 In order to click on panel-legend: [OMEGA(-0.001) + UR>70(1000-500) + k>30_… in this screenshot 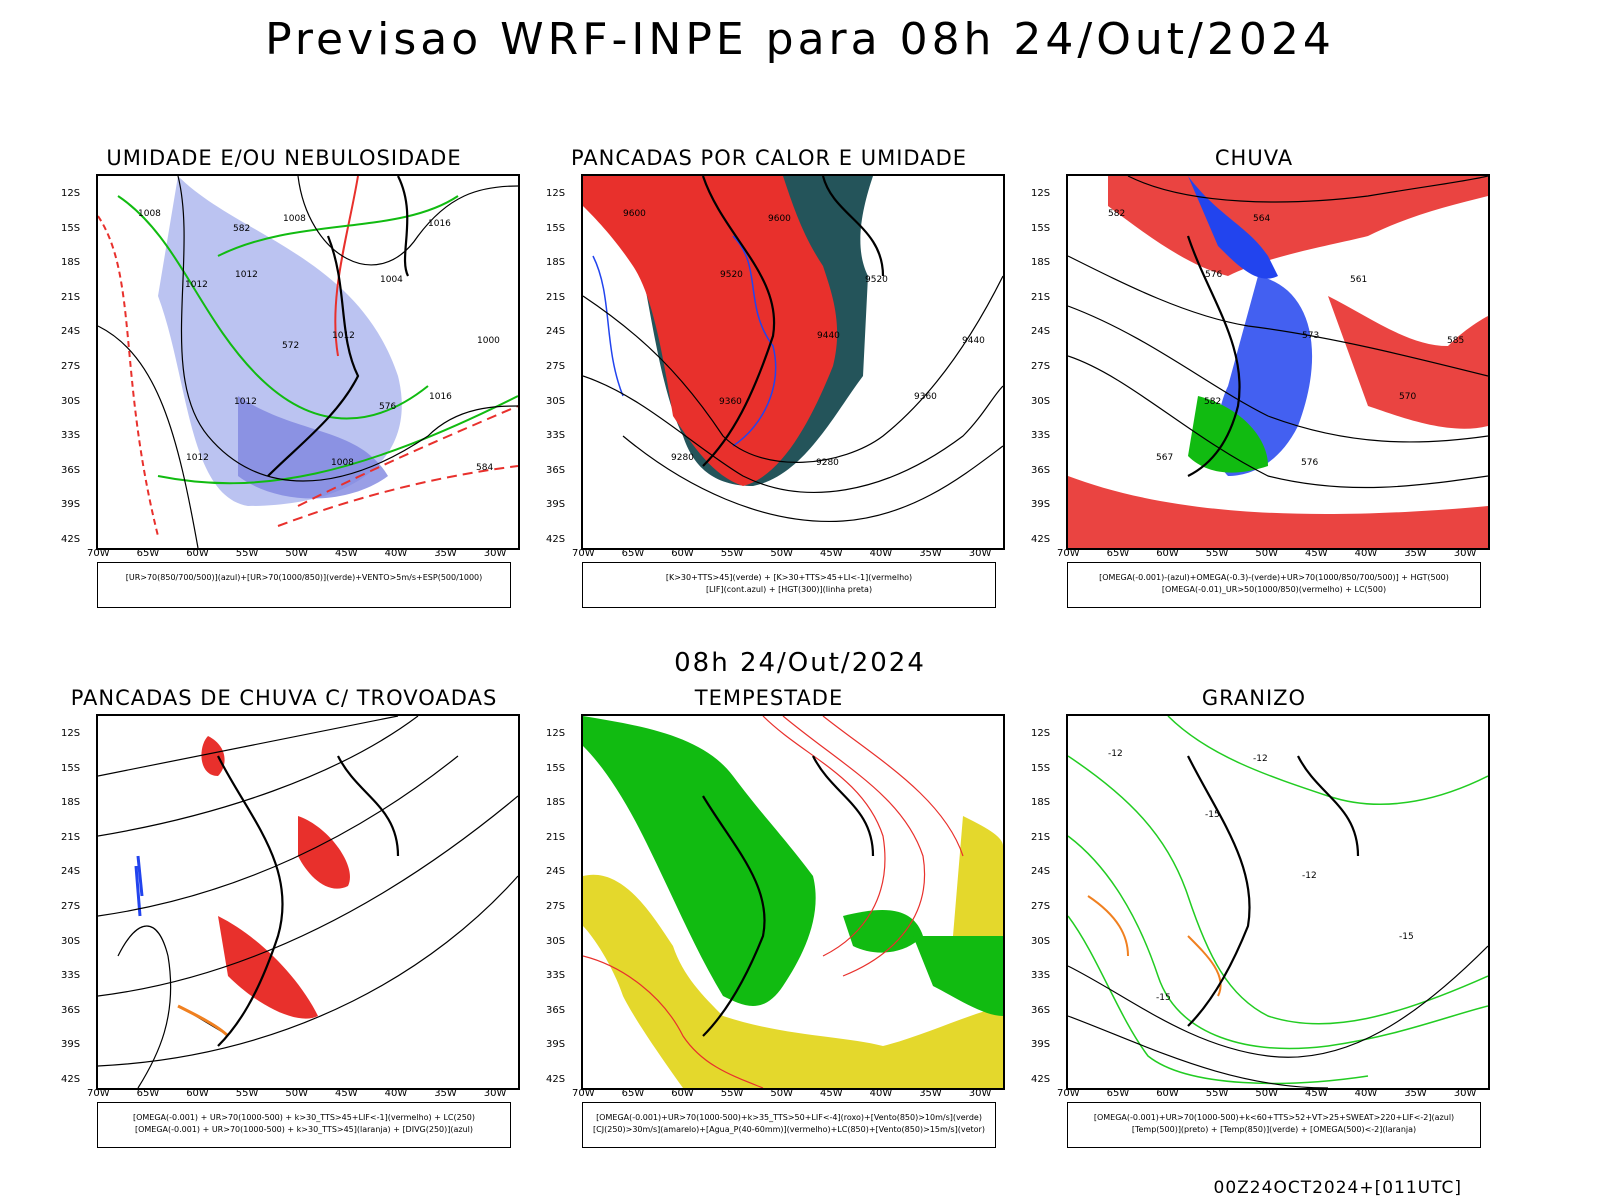, I will do `click(304, 1125)`.